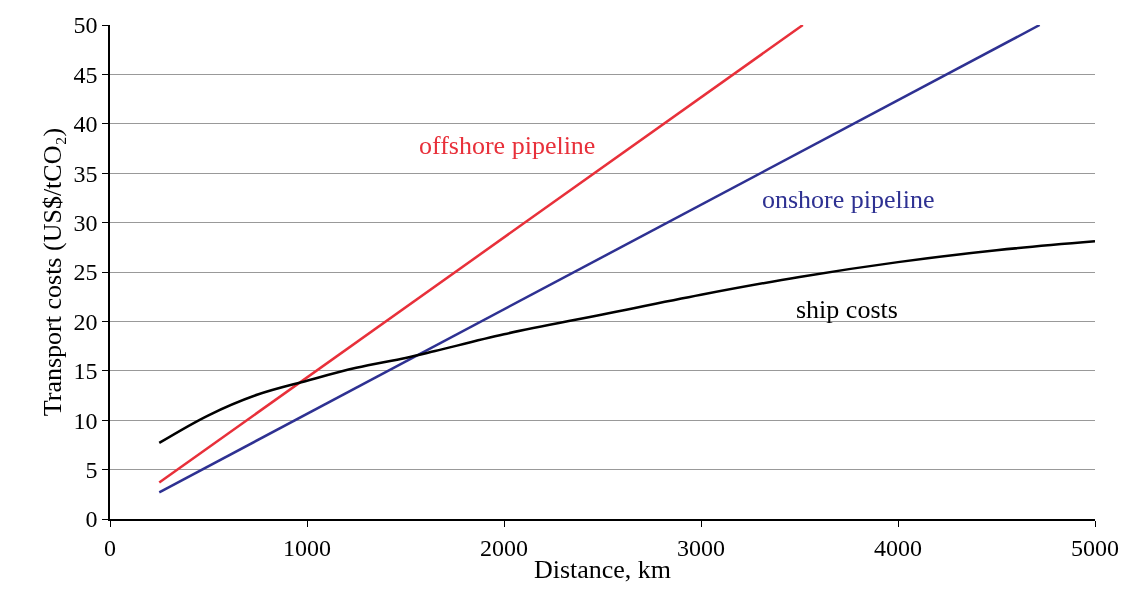 This screenshot has height=607, width=1140. I want to click on x-tick-label: 3000, so click(701, 547).